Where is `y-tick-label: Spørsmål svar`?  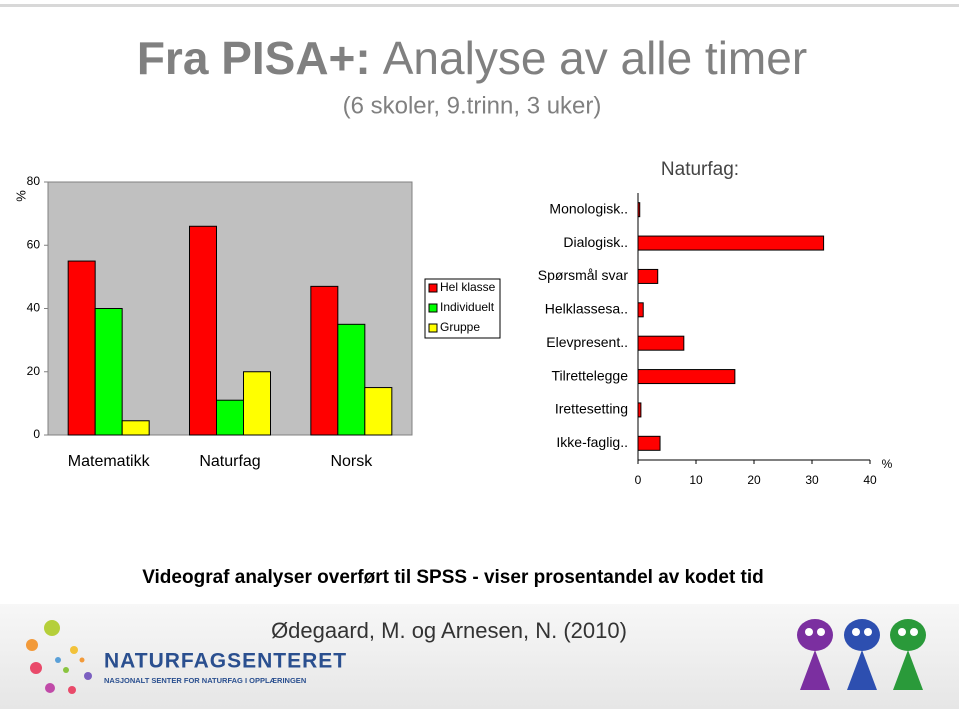
y-tick-label: Spørsmål svar is located at coordinates (583, 275).